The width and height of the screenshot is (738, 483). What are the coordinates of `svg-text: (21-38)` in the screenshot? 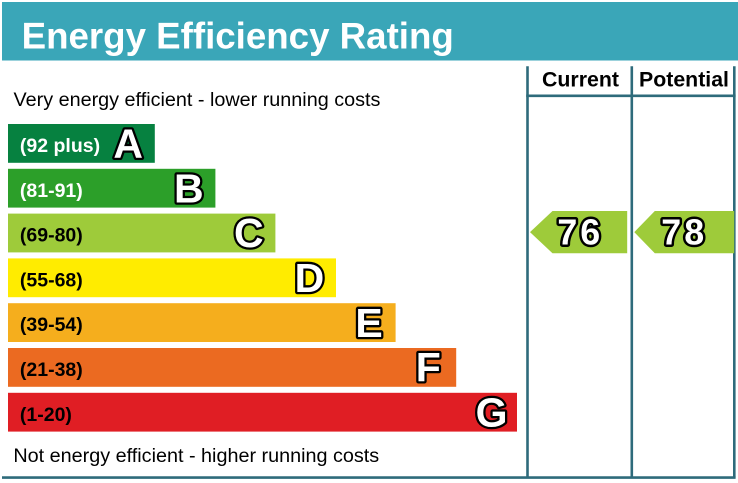 It's located at (51, 370).